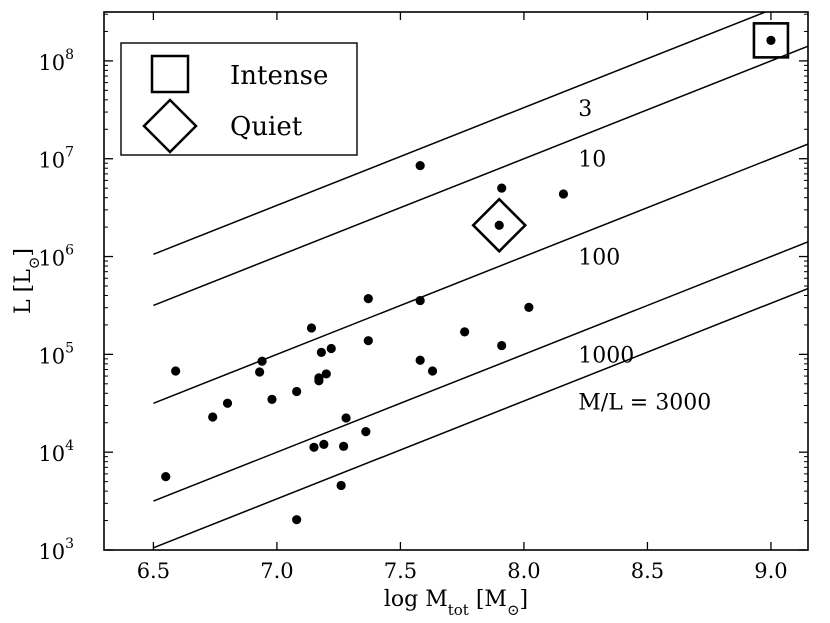 Image resolution: width=830 pixels, height=623 pixels. I want to click on x-tick-label: 6.5, so click(153, 571).